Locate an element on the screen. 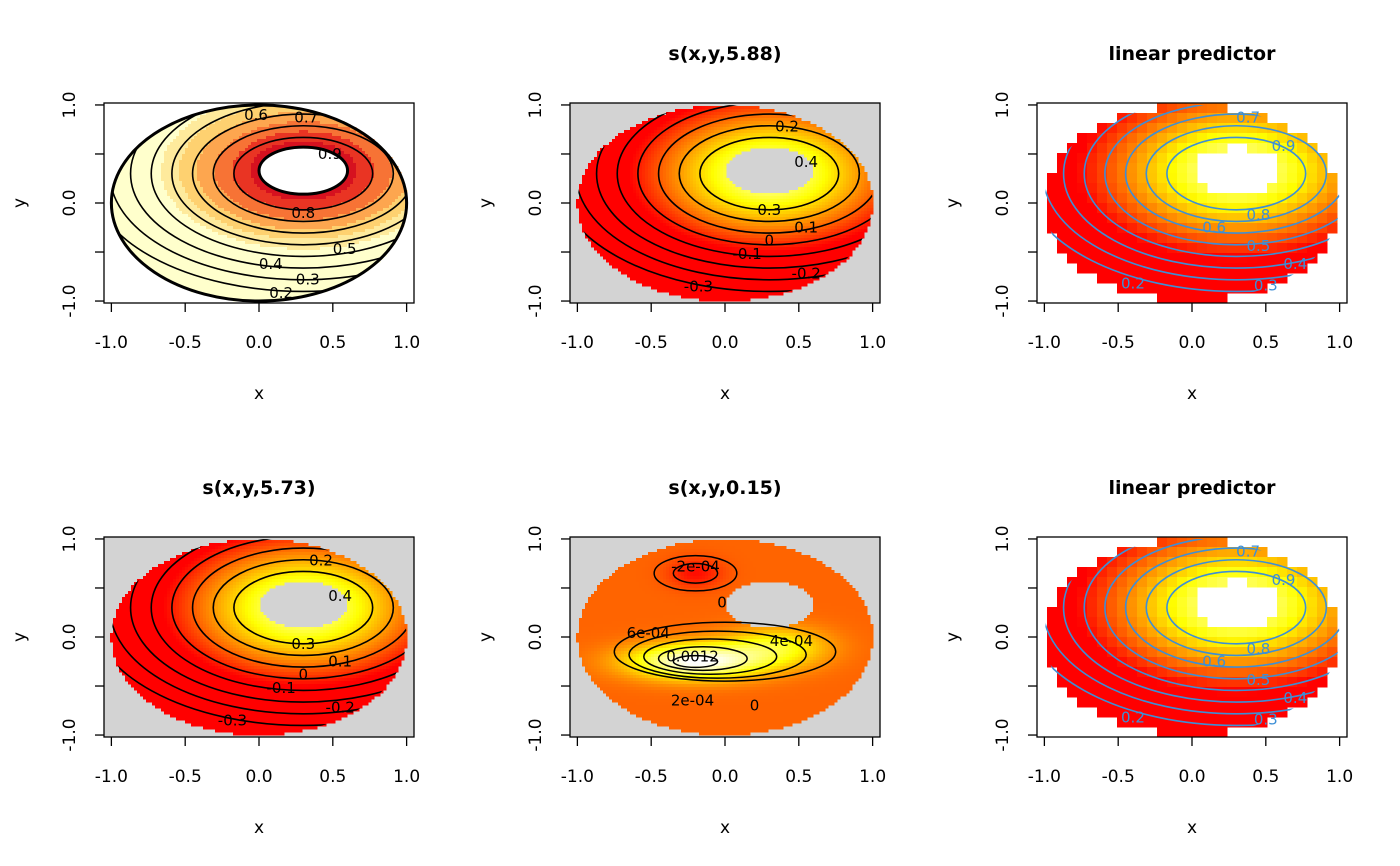 The height and width of the screenshot is (866, 1400). domain-boundary is located at coordinates (259, 203).